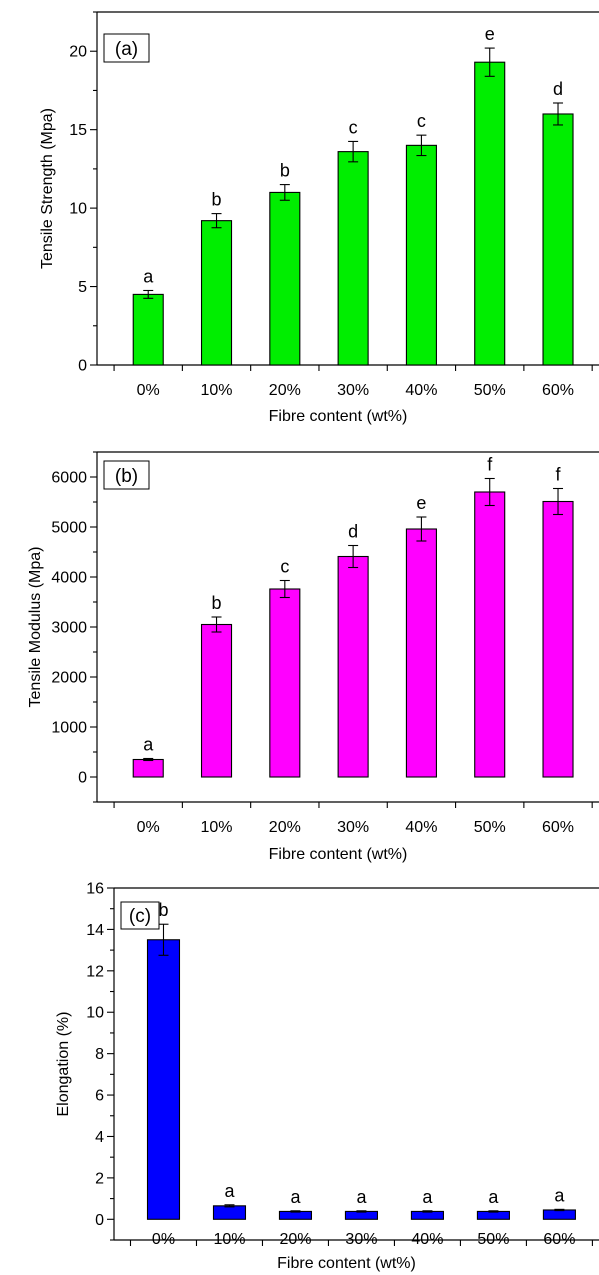 The image size is (599, 1275). Describe the element at coordinates (285, 390) in the screenshot. I see `chart-1-x-tick-label: 20%` at that location.